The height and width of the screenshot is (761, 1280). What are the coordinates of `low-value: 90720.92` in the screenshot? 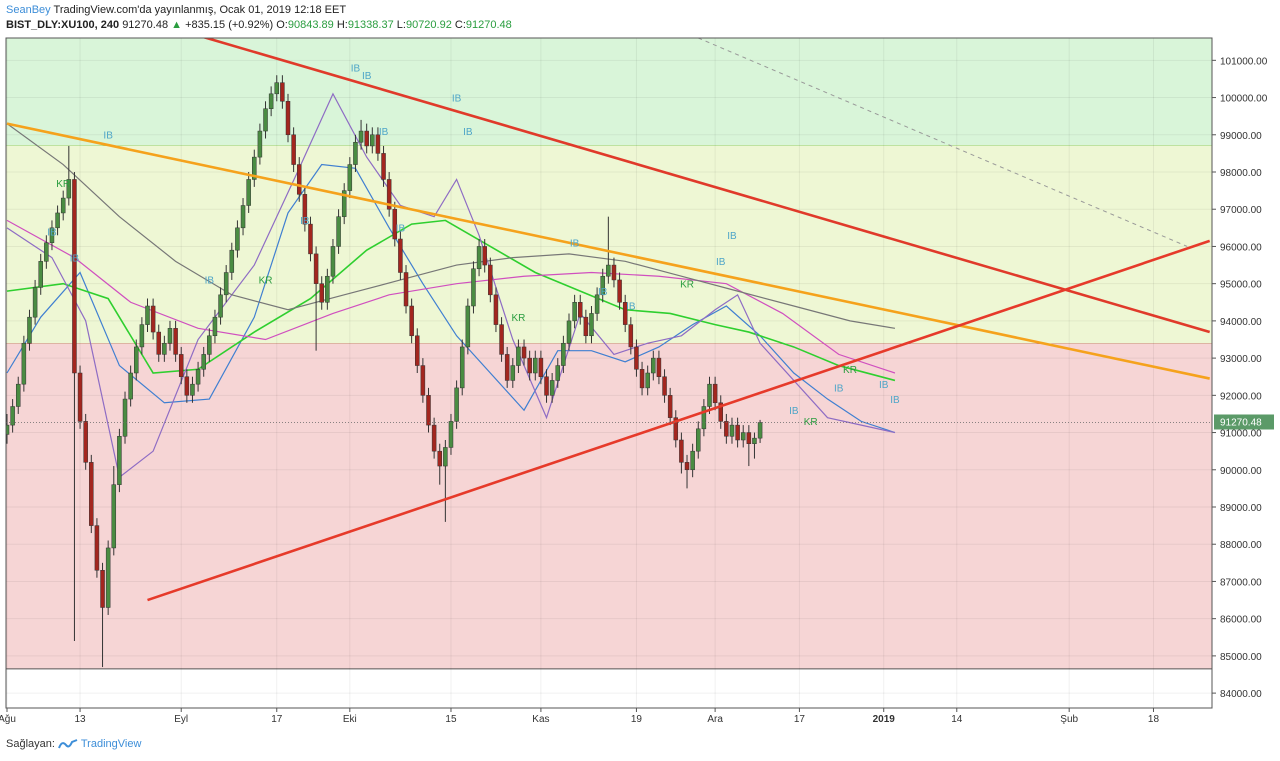 It's located at (428, 25).